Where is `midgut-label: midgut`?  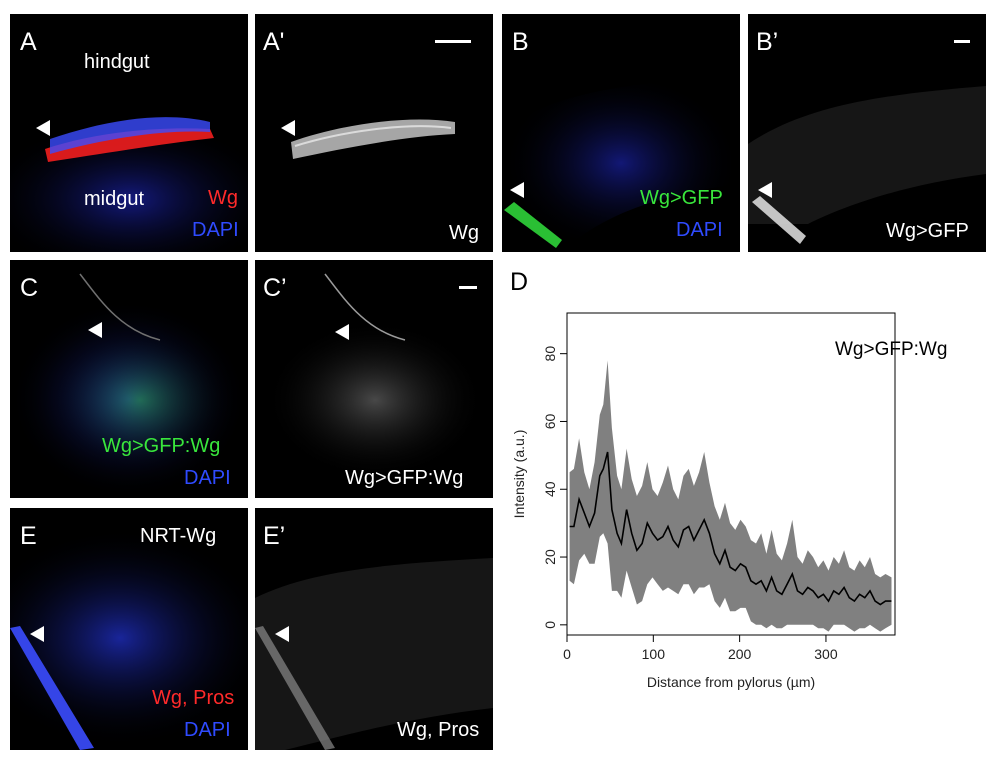
midgut-label: midgut is located at coordinates (114, 199).